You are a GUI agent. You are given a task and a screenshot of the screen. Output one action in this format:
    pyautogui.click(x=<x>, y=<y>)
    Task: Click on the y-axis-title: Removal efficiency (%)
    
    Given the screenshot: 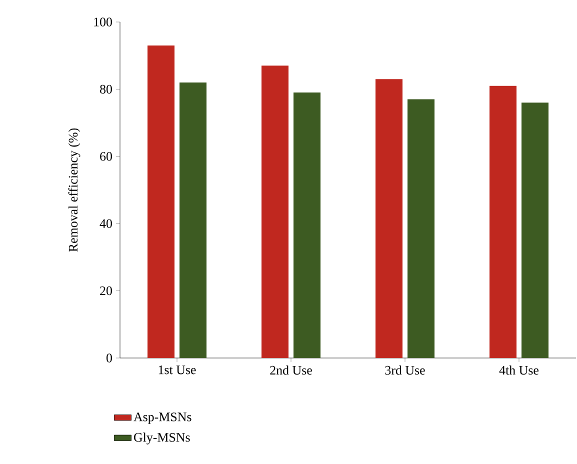 What is the action you would take?
    pyautogui.click(x=74, y=190)
    